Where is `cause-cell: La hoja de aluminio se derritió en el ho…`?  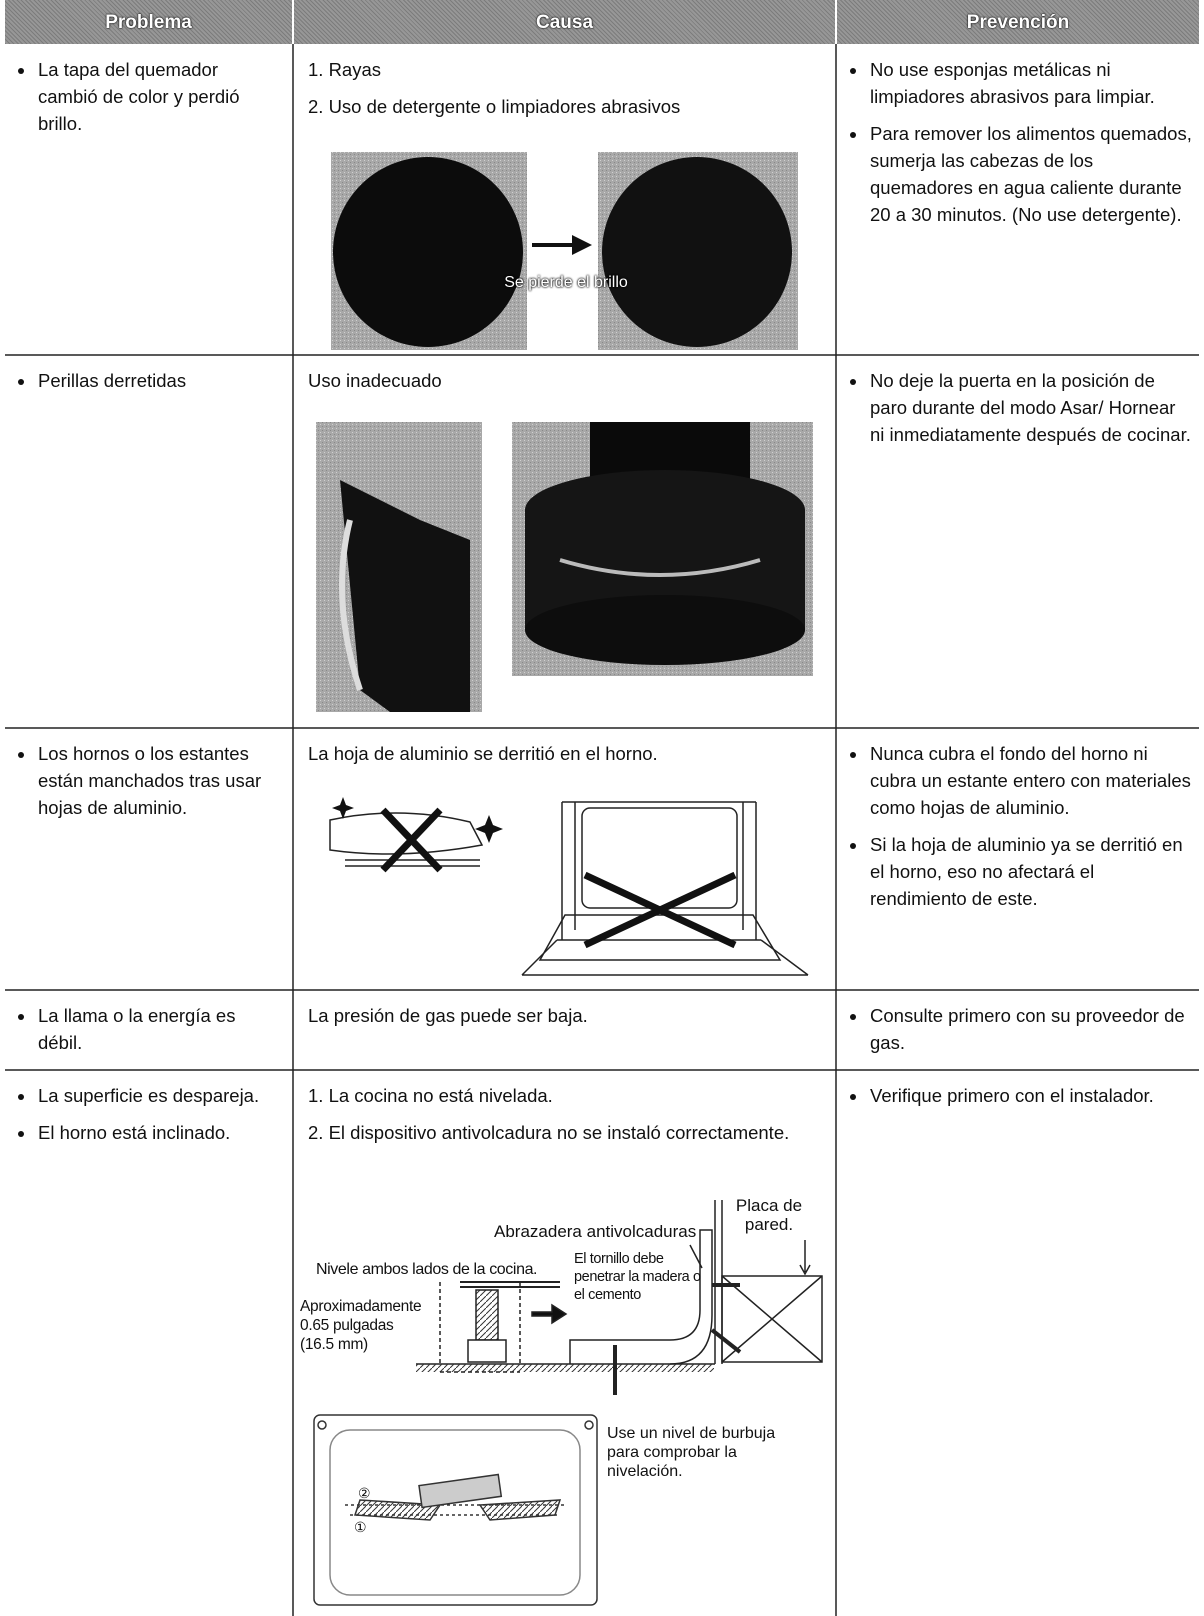 cause-cell: La hoja de aluminio se derritió en el ho… is located at coordinates (568, 758).